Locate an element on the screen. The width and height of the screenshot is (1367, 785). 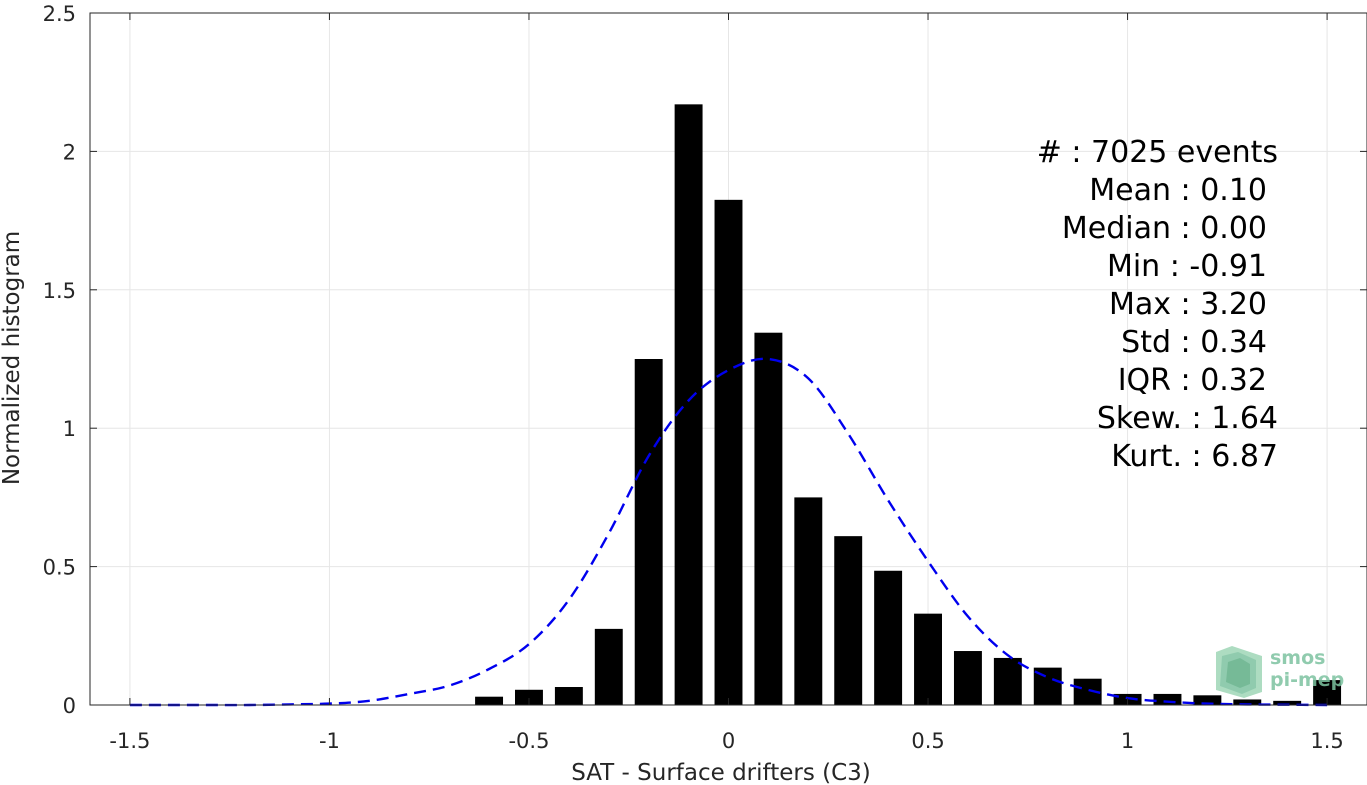
smos-pimep-logo: smos pi-mep is located at coordinates (1280, 672).